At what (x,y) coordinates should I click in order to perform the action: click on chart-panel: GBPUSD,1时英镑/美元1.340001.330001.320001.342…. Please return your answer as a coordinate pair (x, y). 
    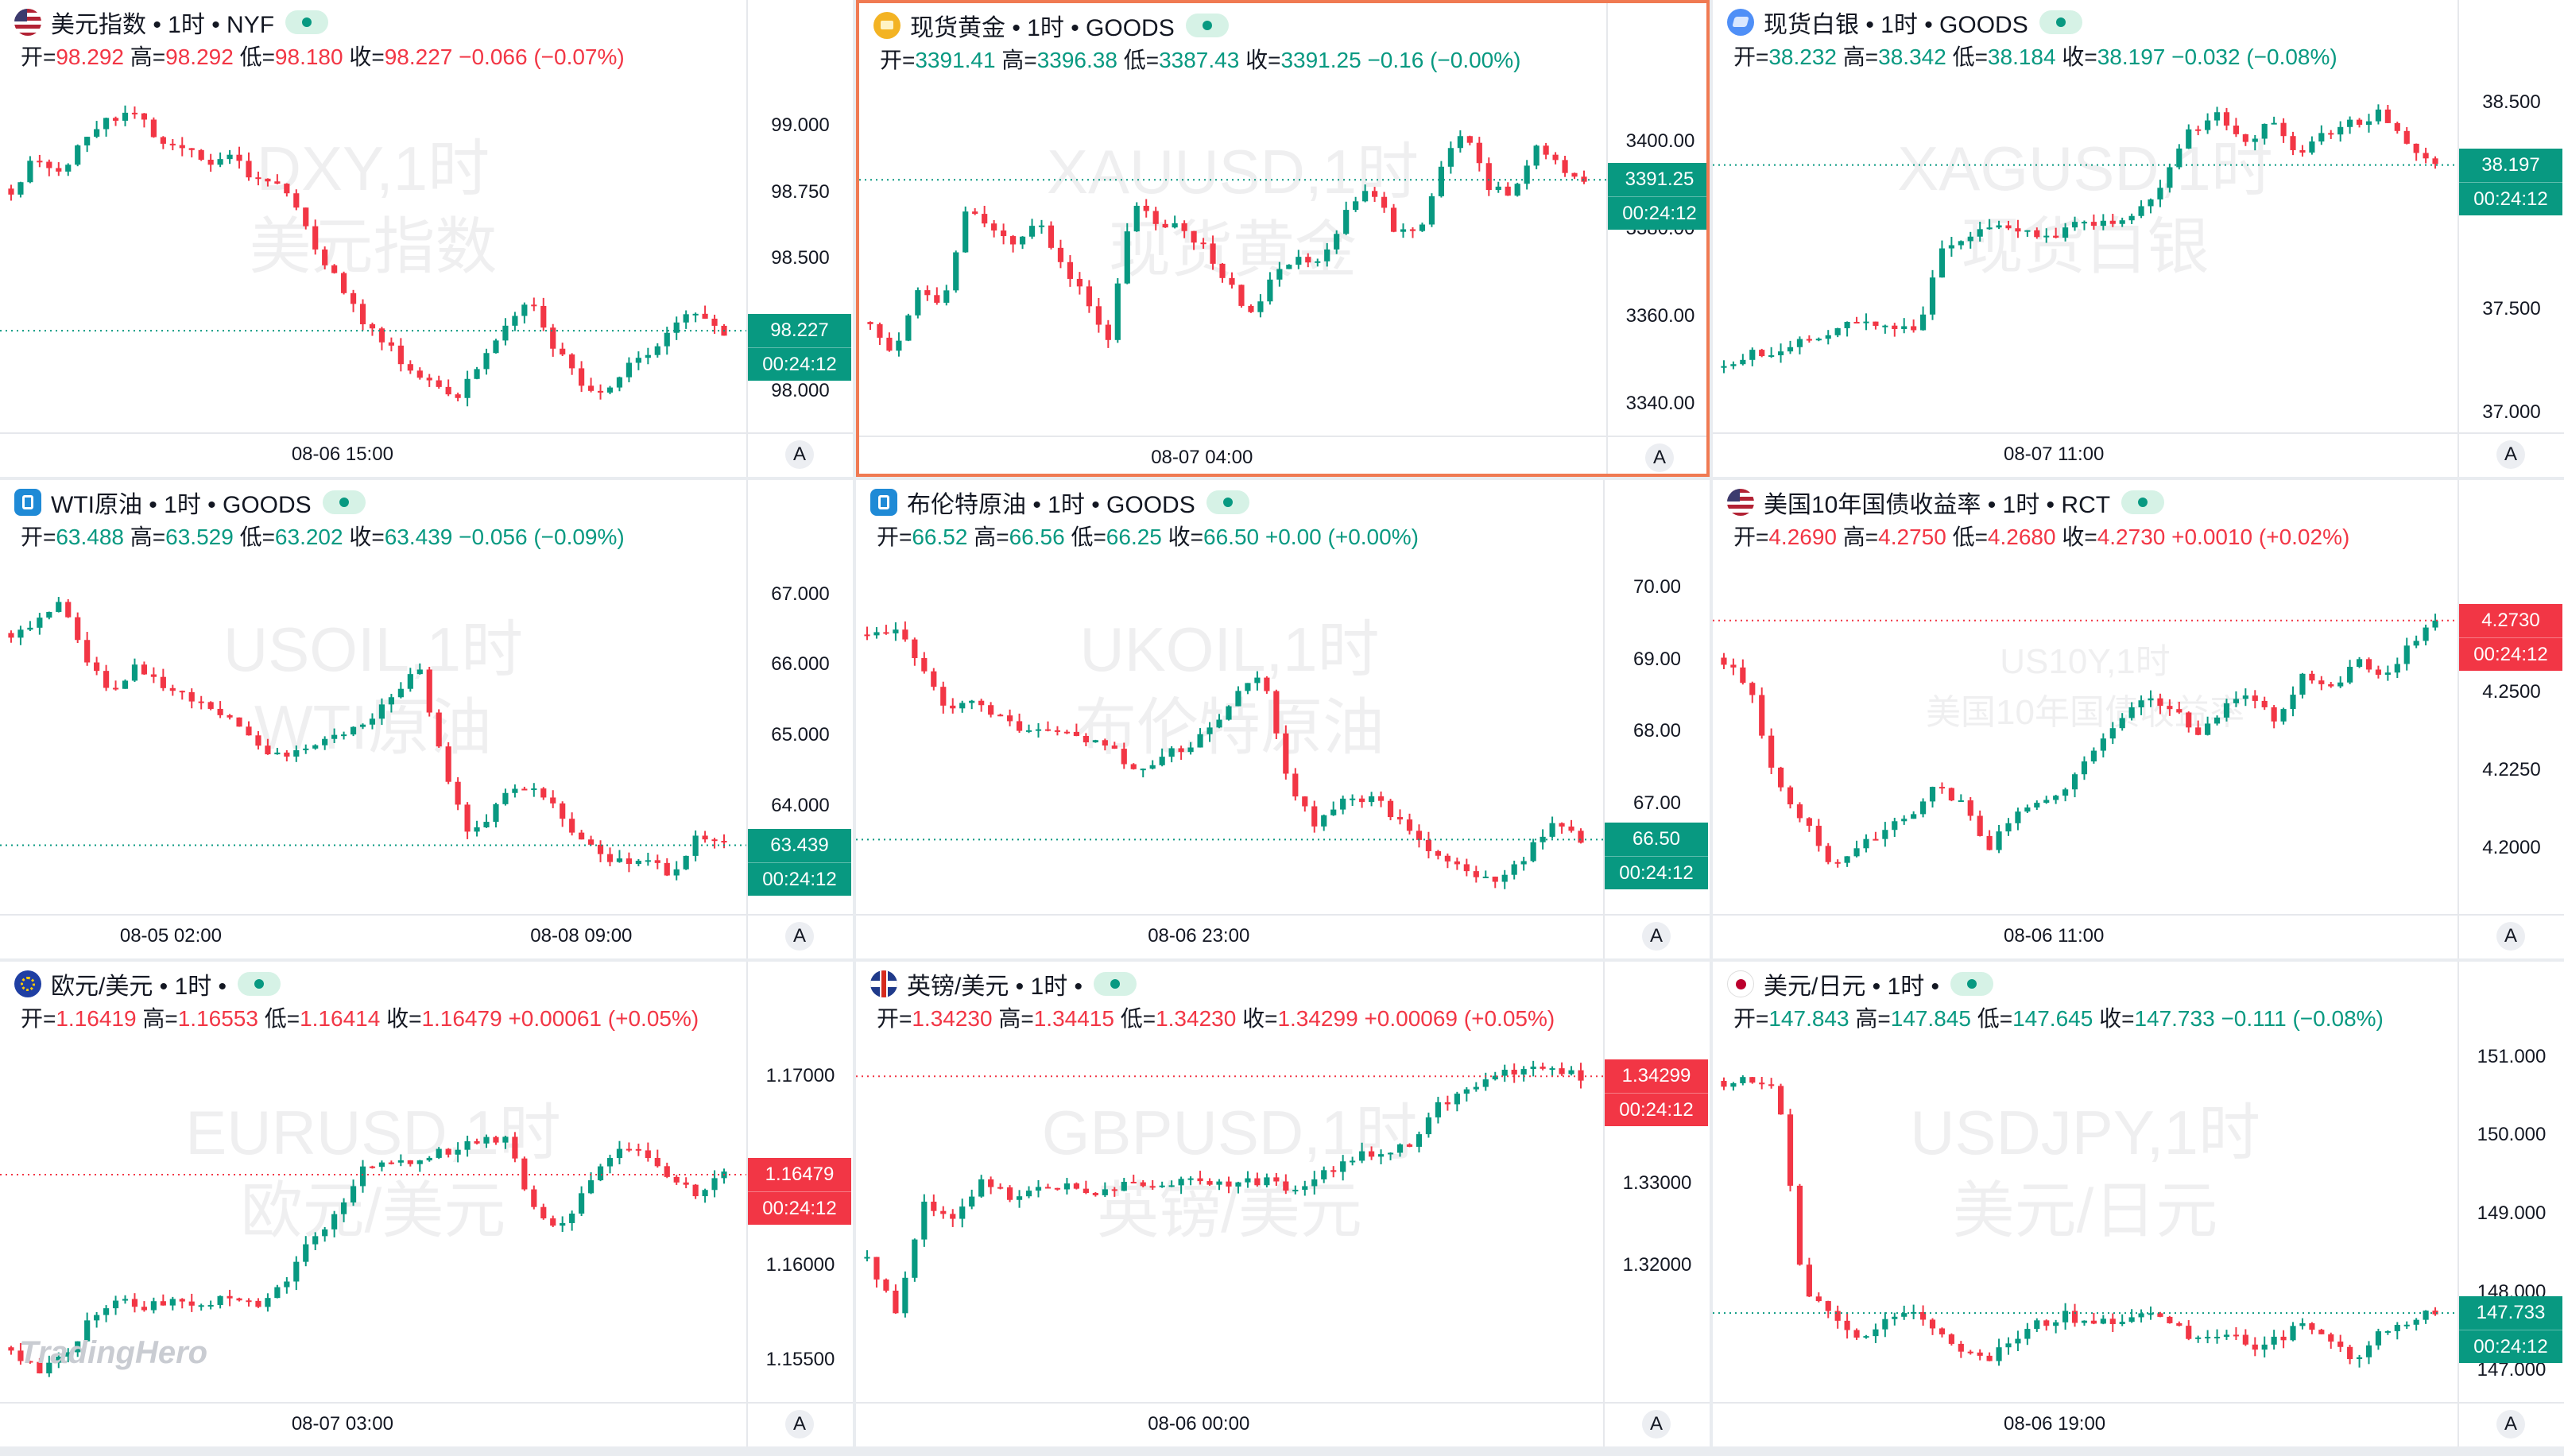
    Looking at the image, I should click on (1283, 1204).